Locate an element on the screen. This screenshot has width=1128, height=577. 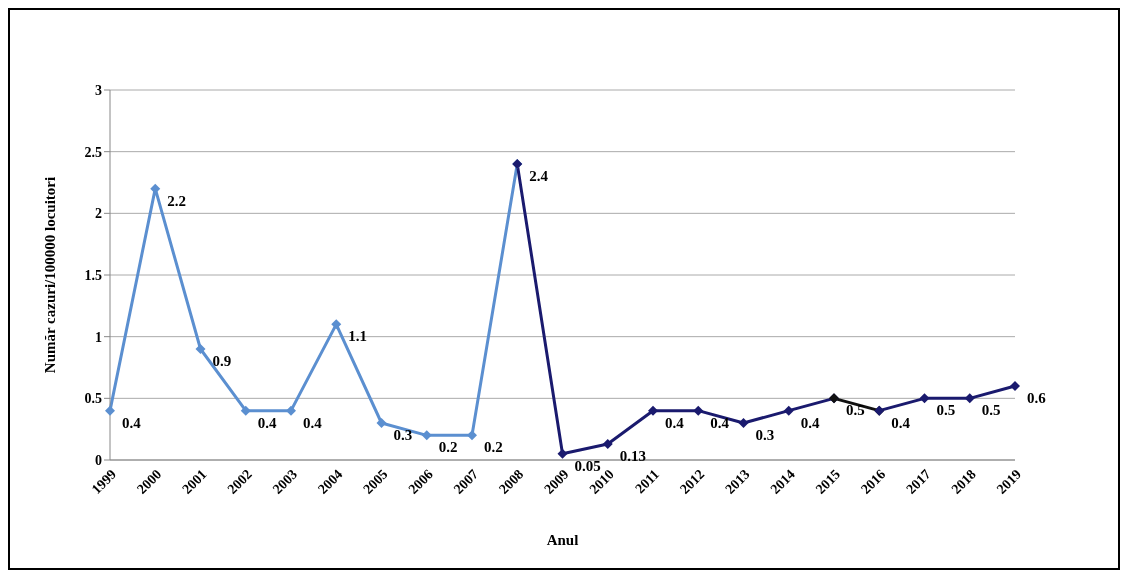
data-label: 0.13 is located at coordinates (632, 455).